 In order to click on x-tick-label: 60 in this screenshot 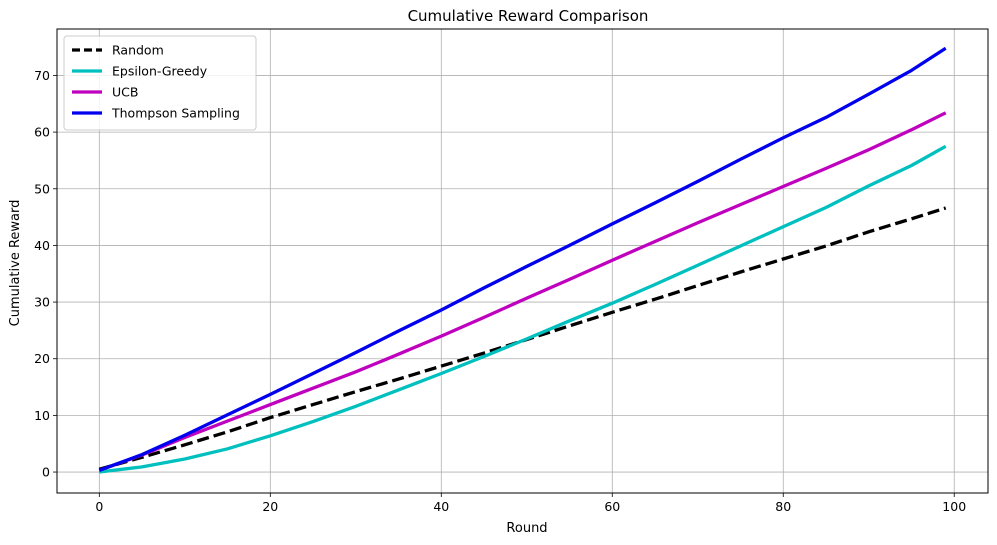, I will do `click(612, 506)`.